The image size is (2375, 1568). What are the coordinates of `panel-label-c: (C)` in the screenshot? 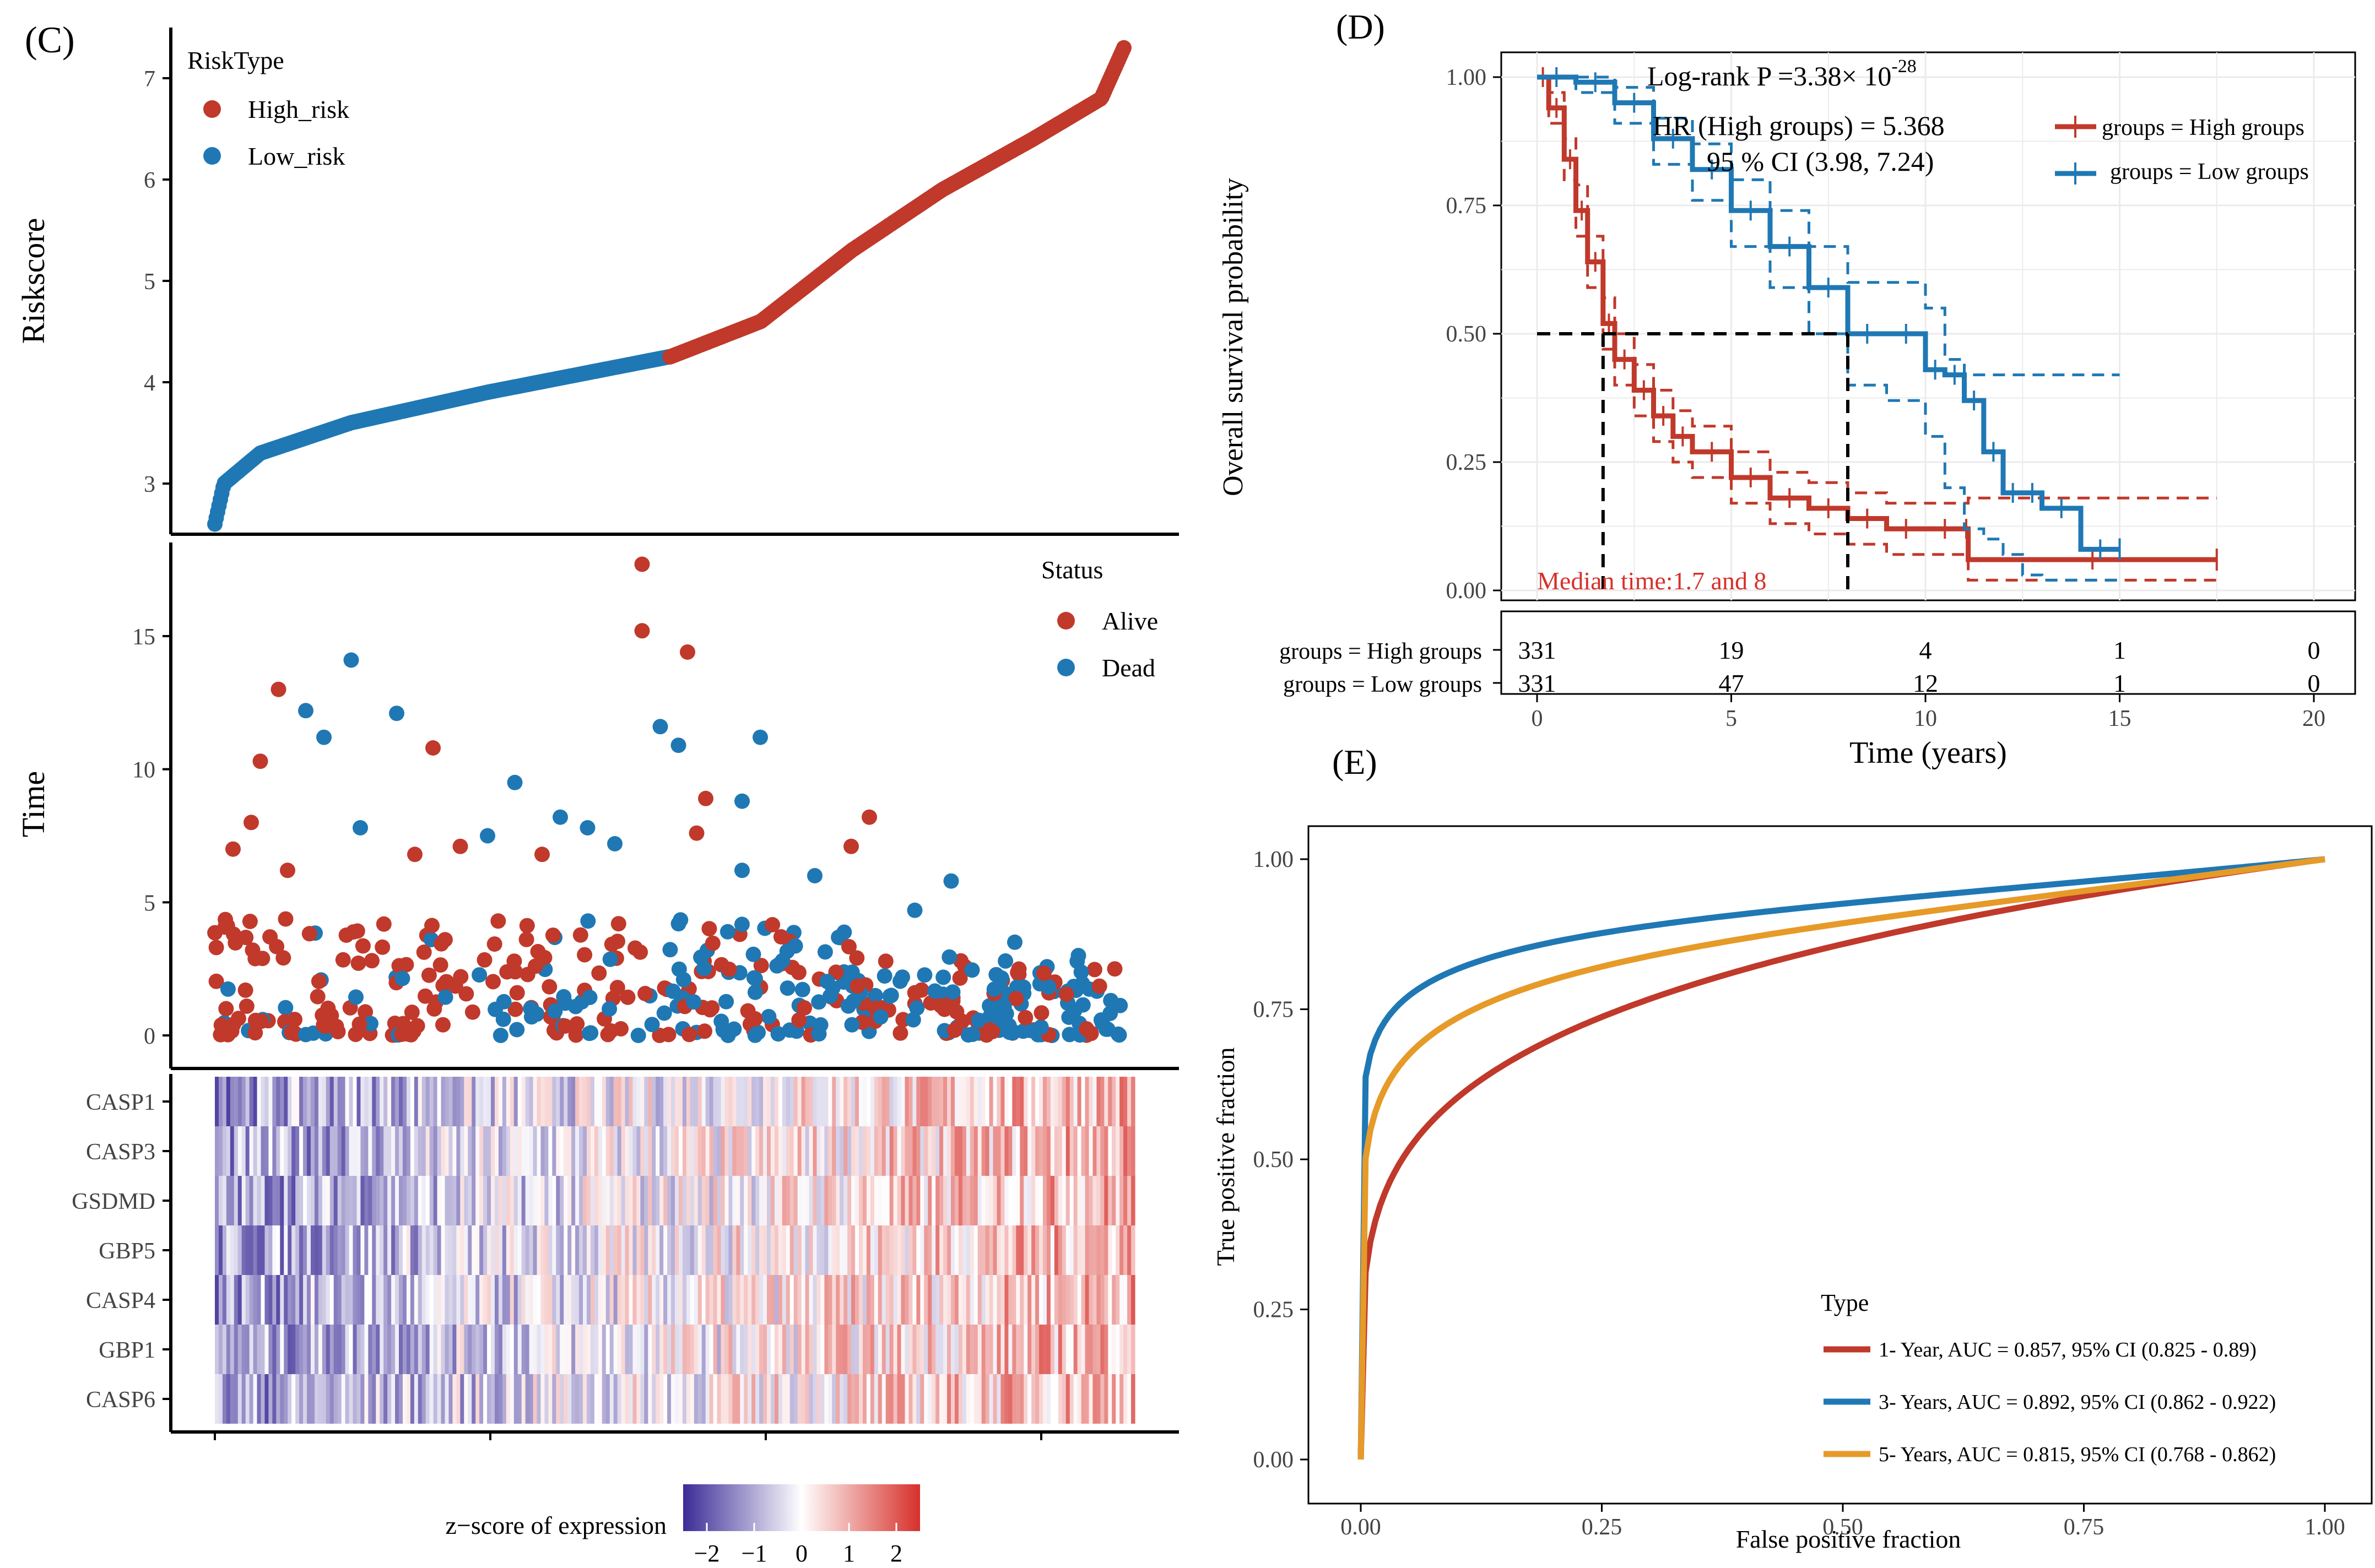 It's located at (50, 40).